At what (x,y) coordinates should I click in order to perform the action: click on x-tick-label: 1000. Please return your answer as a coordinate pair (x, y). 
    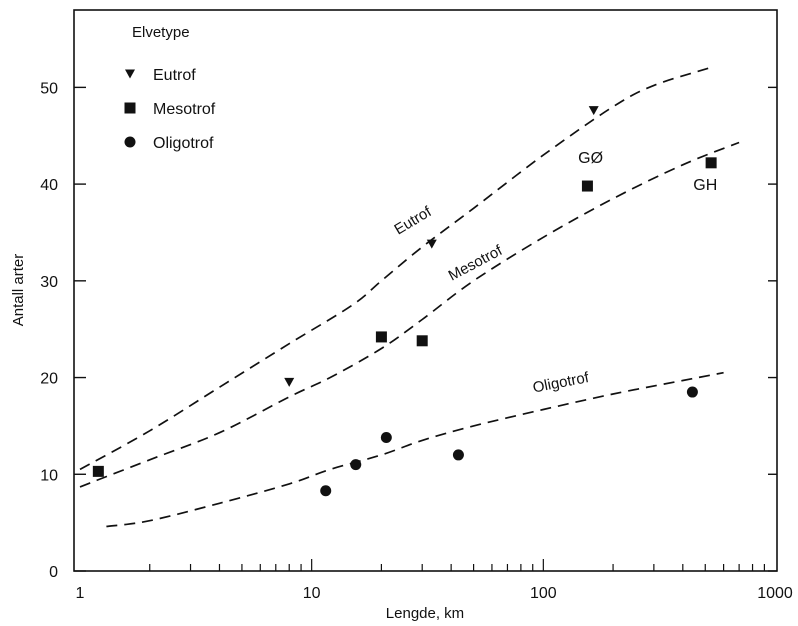
    Looking at the image, I should click on (775, 593).